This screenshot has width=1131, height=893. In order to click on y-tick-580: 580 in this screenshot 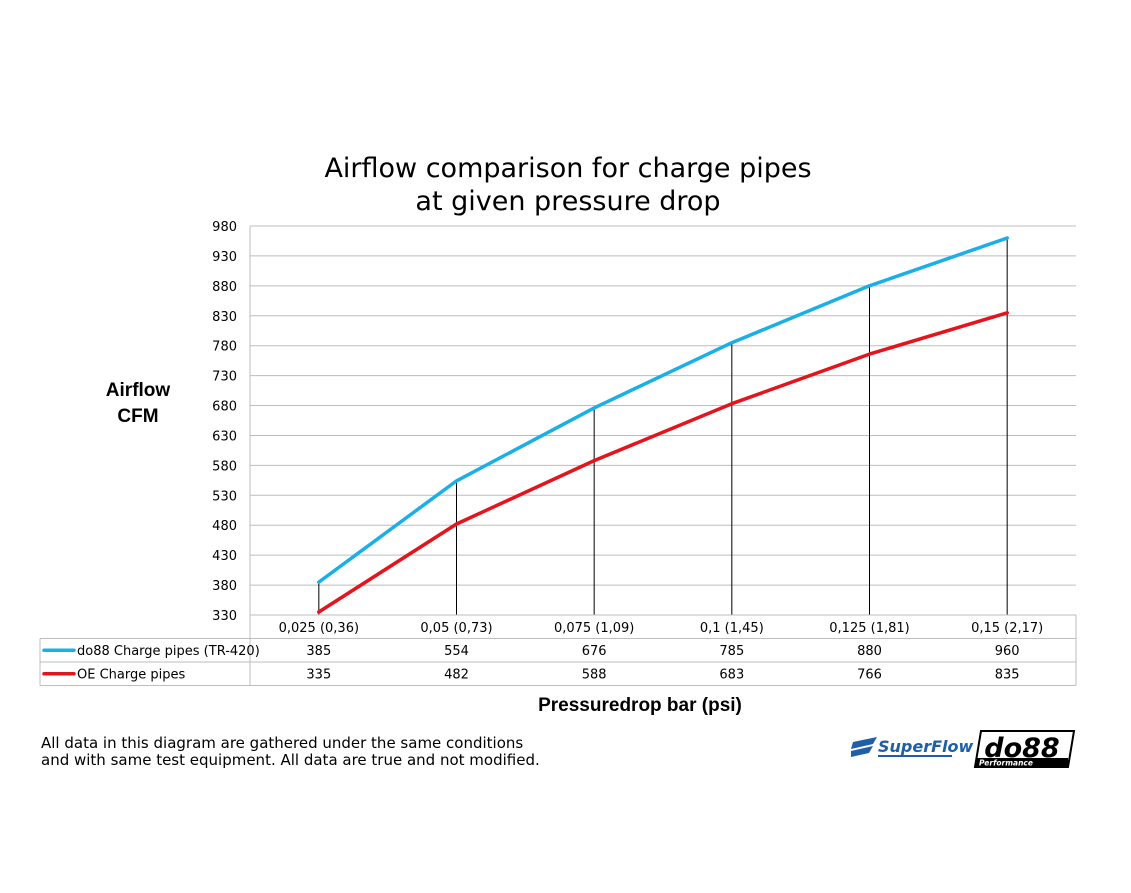, I will do `click(224, 466)`.